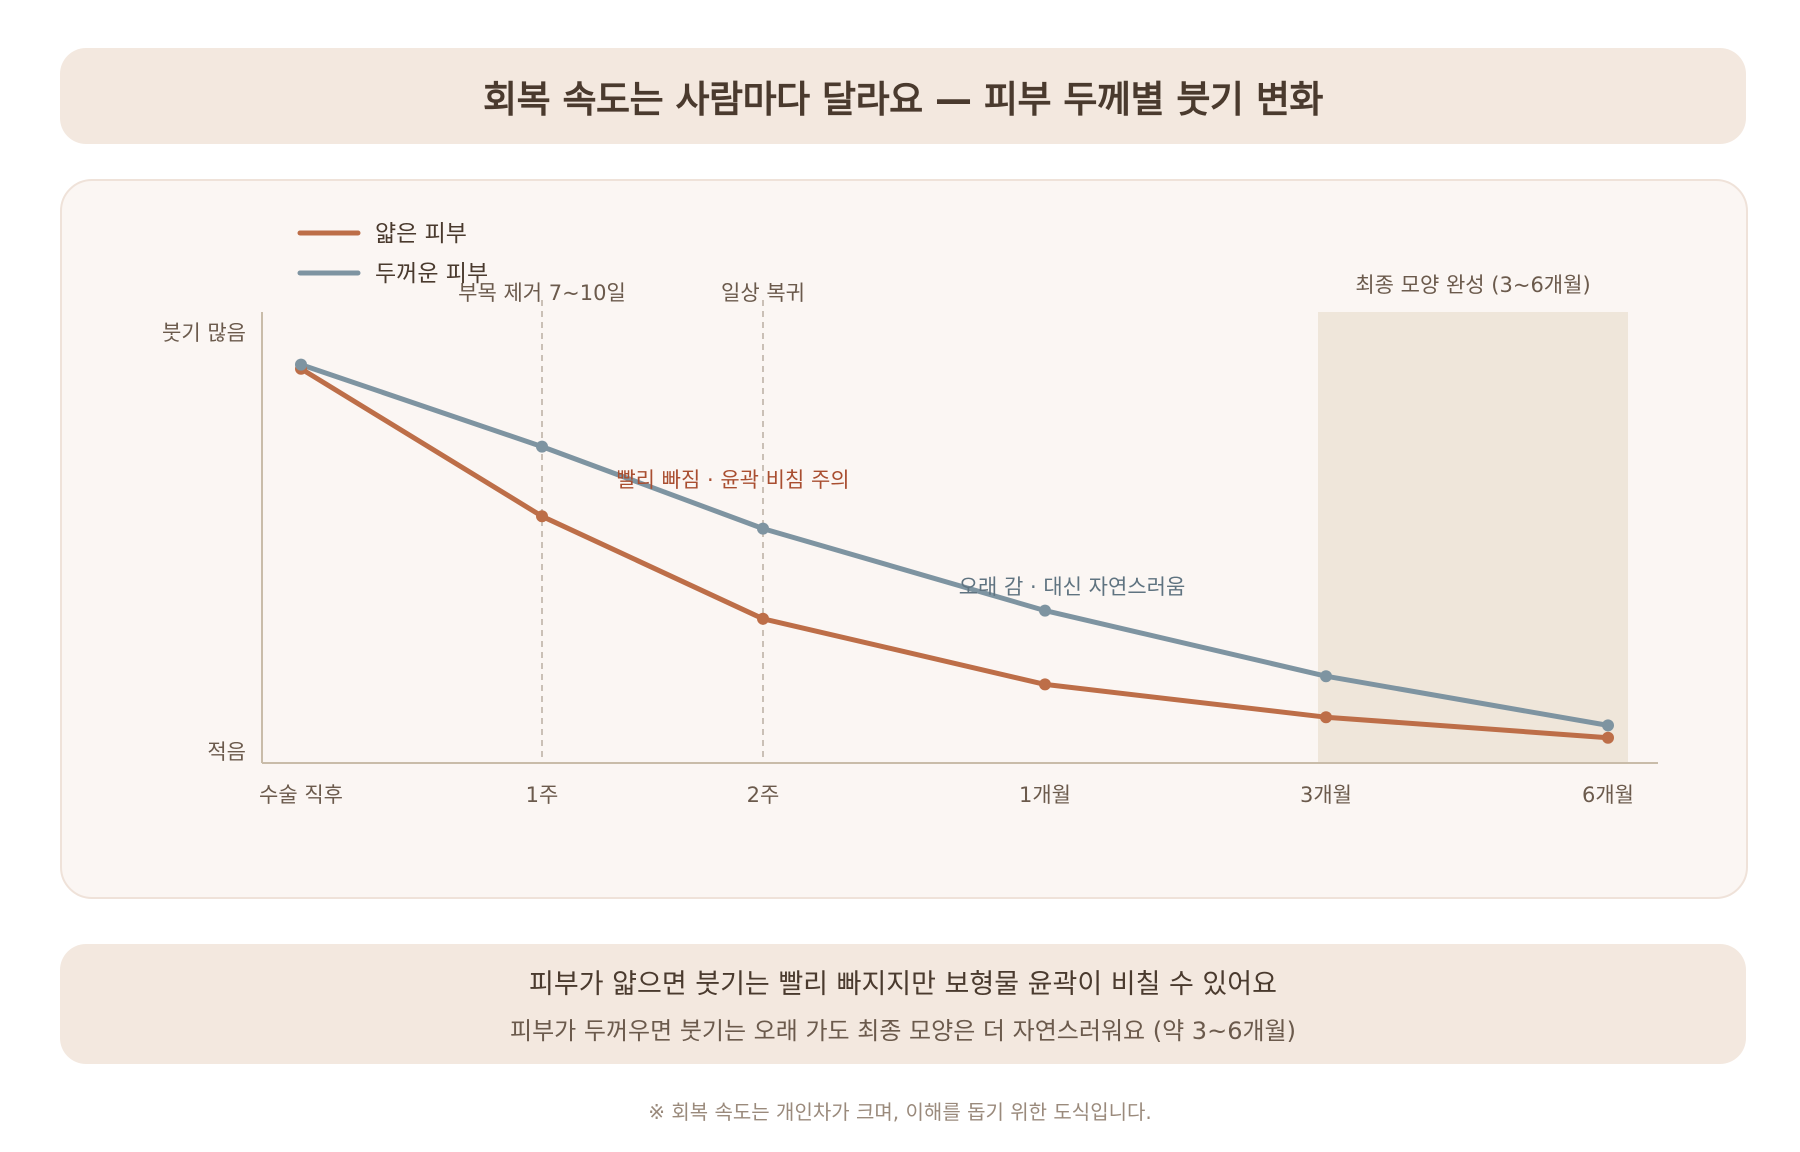  I want to click on x-tick-label: 3개월, so click(1326, 795).